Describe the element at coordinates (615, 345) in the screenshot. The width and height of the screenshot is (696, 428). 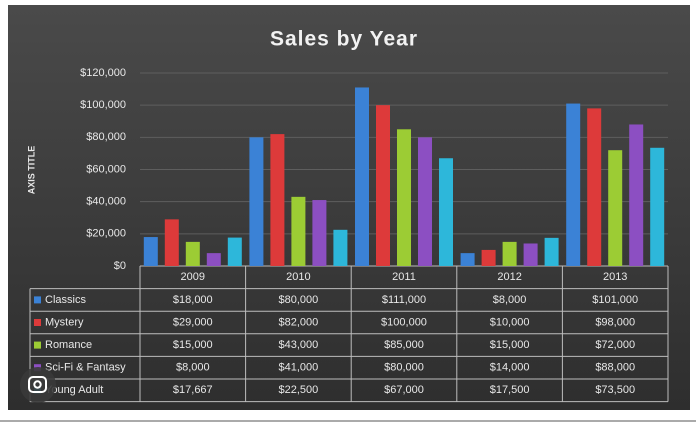
I see `table-value: $72,000` at that location.